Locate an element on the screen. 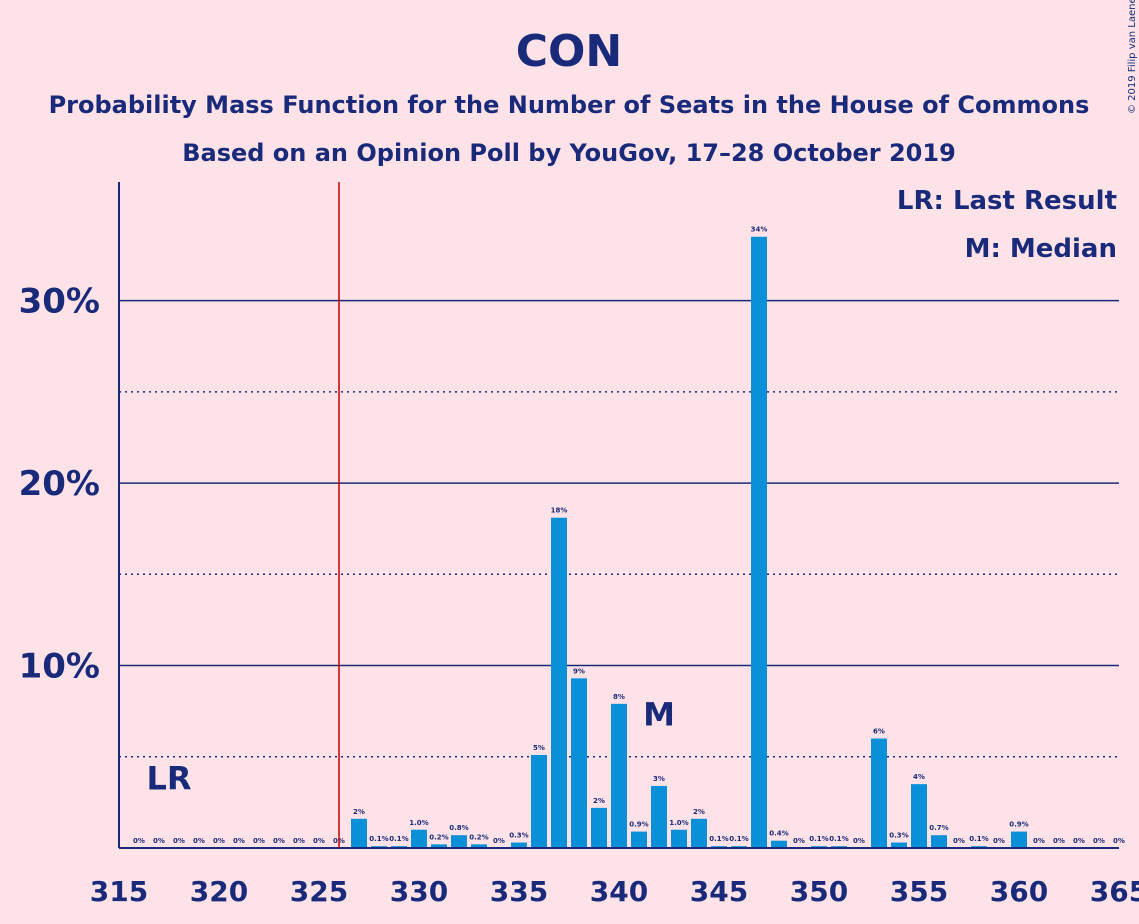 The height and width of the screenshot is (924, 1139). chart-title: CON is located at coordinates (569, 51).